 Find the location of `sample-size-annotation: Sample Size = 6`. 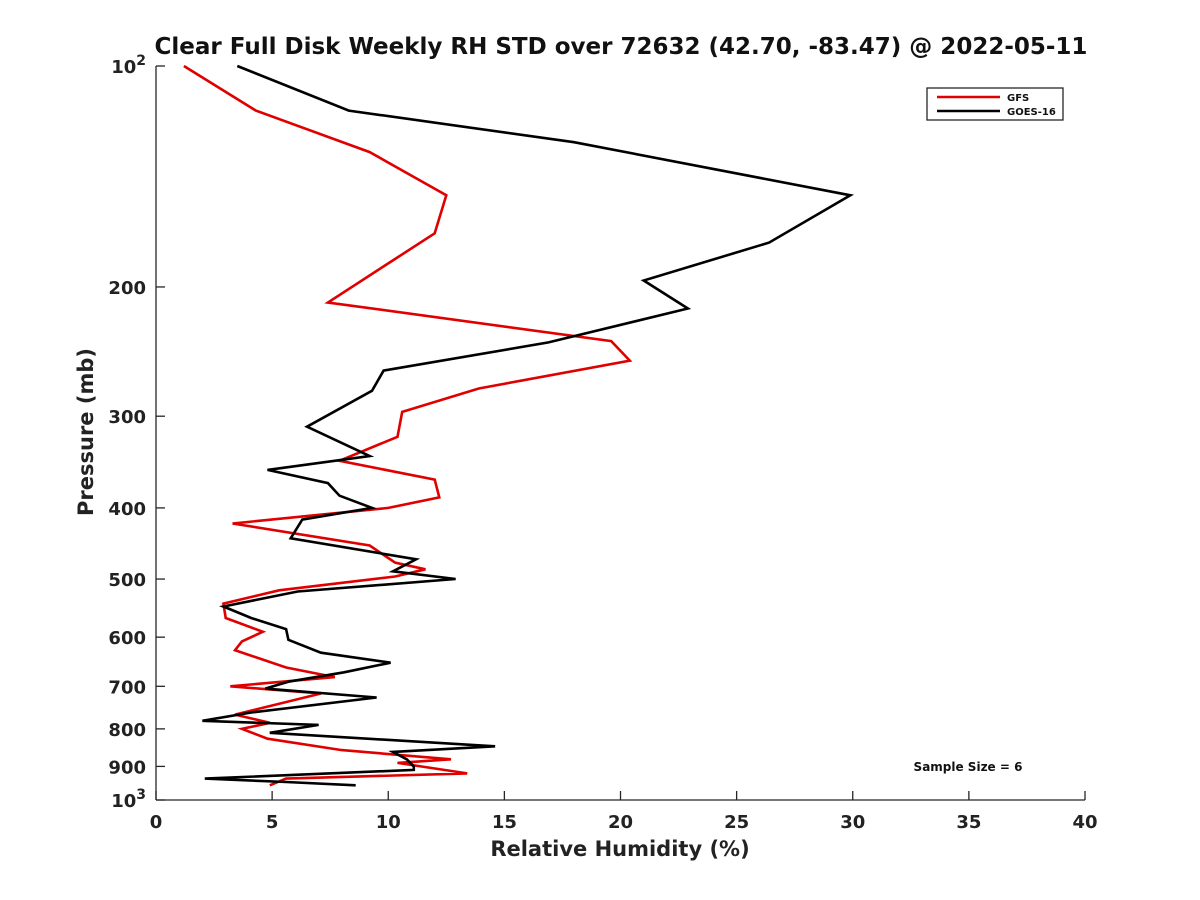

sample-size-annotation: Sample Size = 6 is located at coordinates (968, 767).